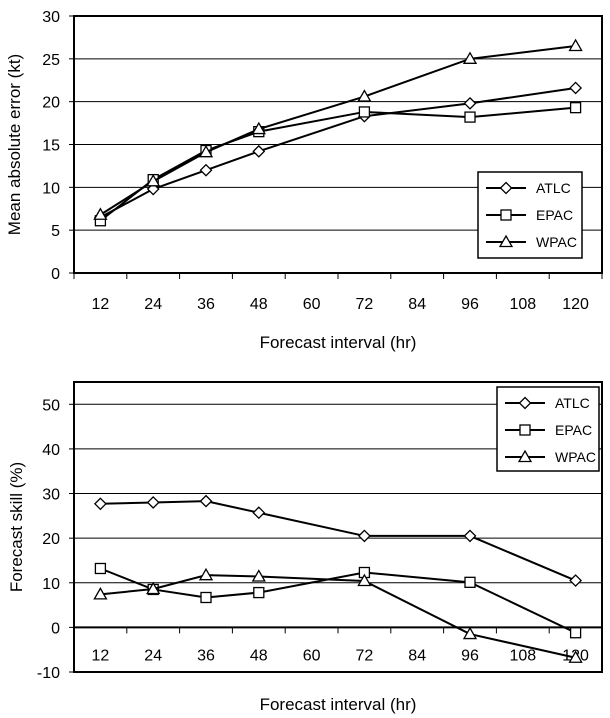 Image resolution: width=610 pixels, height=718 pixels. Describe the element at coordinates (51, 405) in the screenshot. I see `y-tick-label: 50` at that location.